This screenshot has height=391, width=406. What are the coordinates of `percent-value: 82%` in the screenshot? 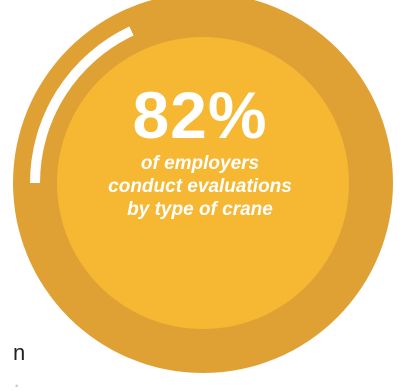 It's located at (200, 115).